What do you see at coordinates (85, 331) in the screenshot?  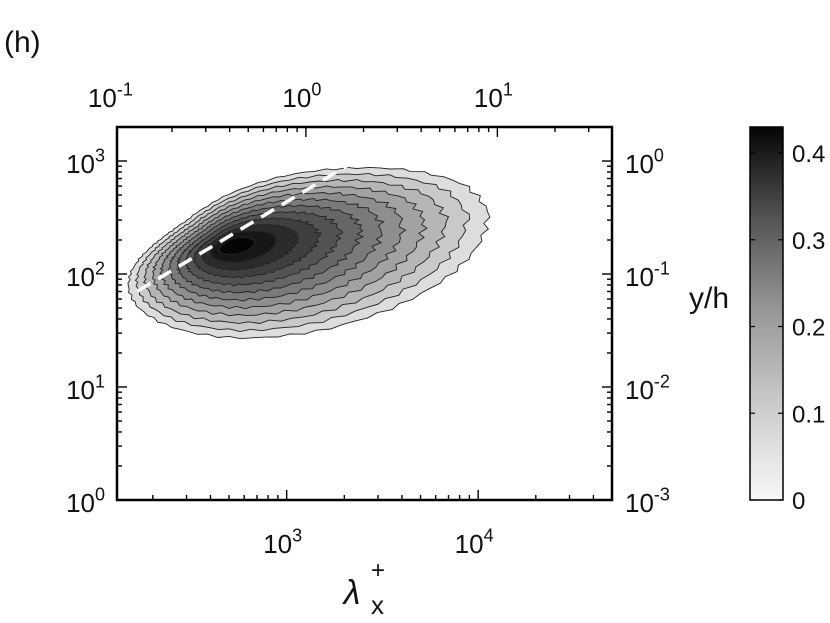 I see `y-tick-labels: 10⁰ 10¹ 10² 10³` at bounding box center [85, 331].